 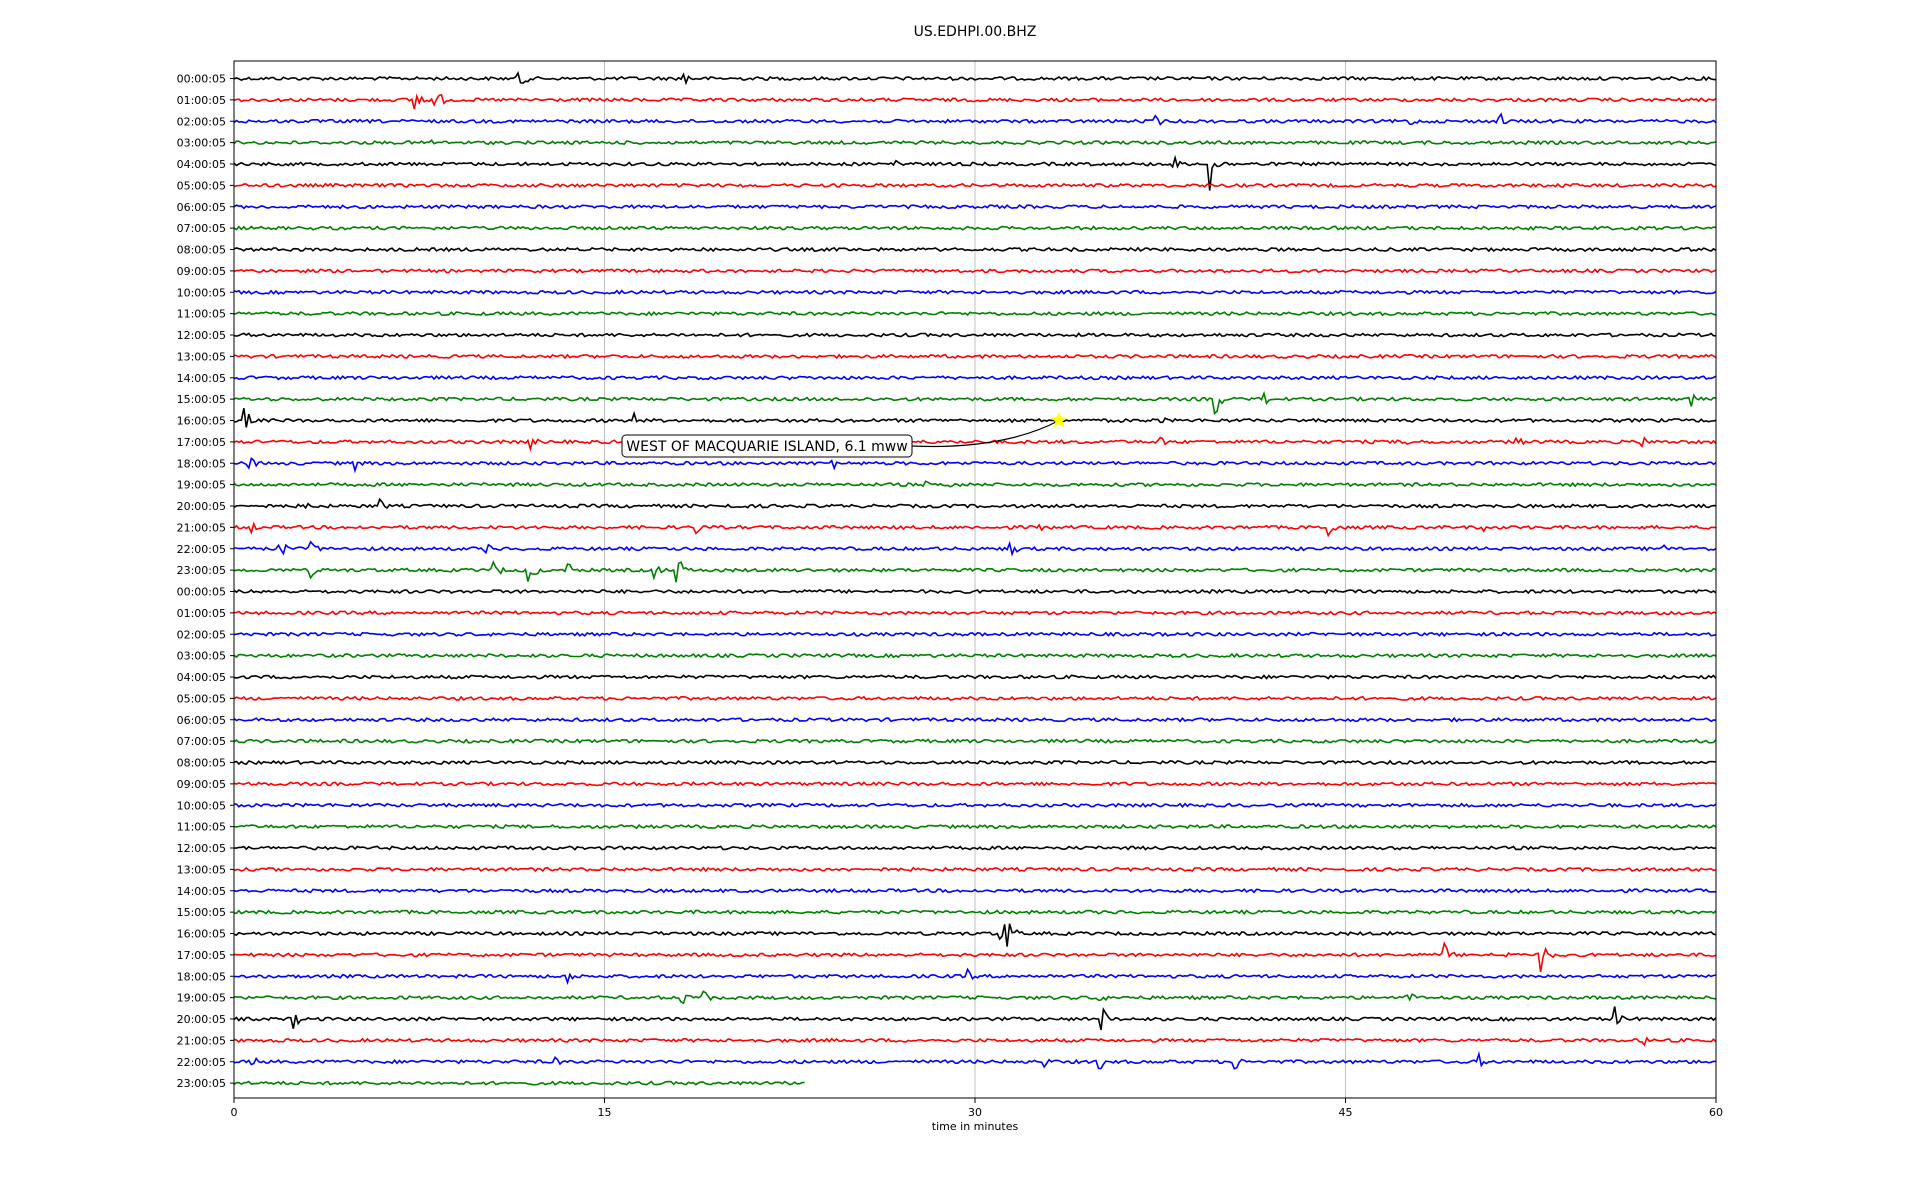 What do you see at coordinates (605, 1112) in the screenshot?
I see `x-tick-label-1: 15` at bounding box center [605, 1112].